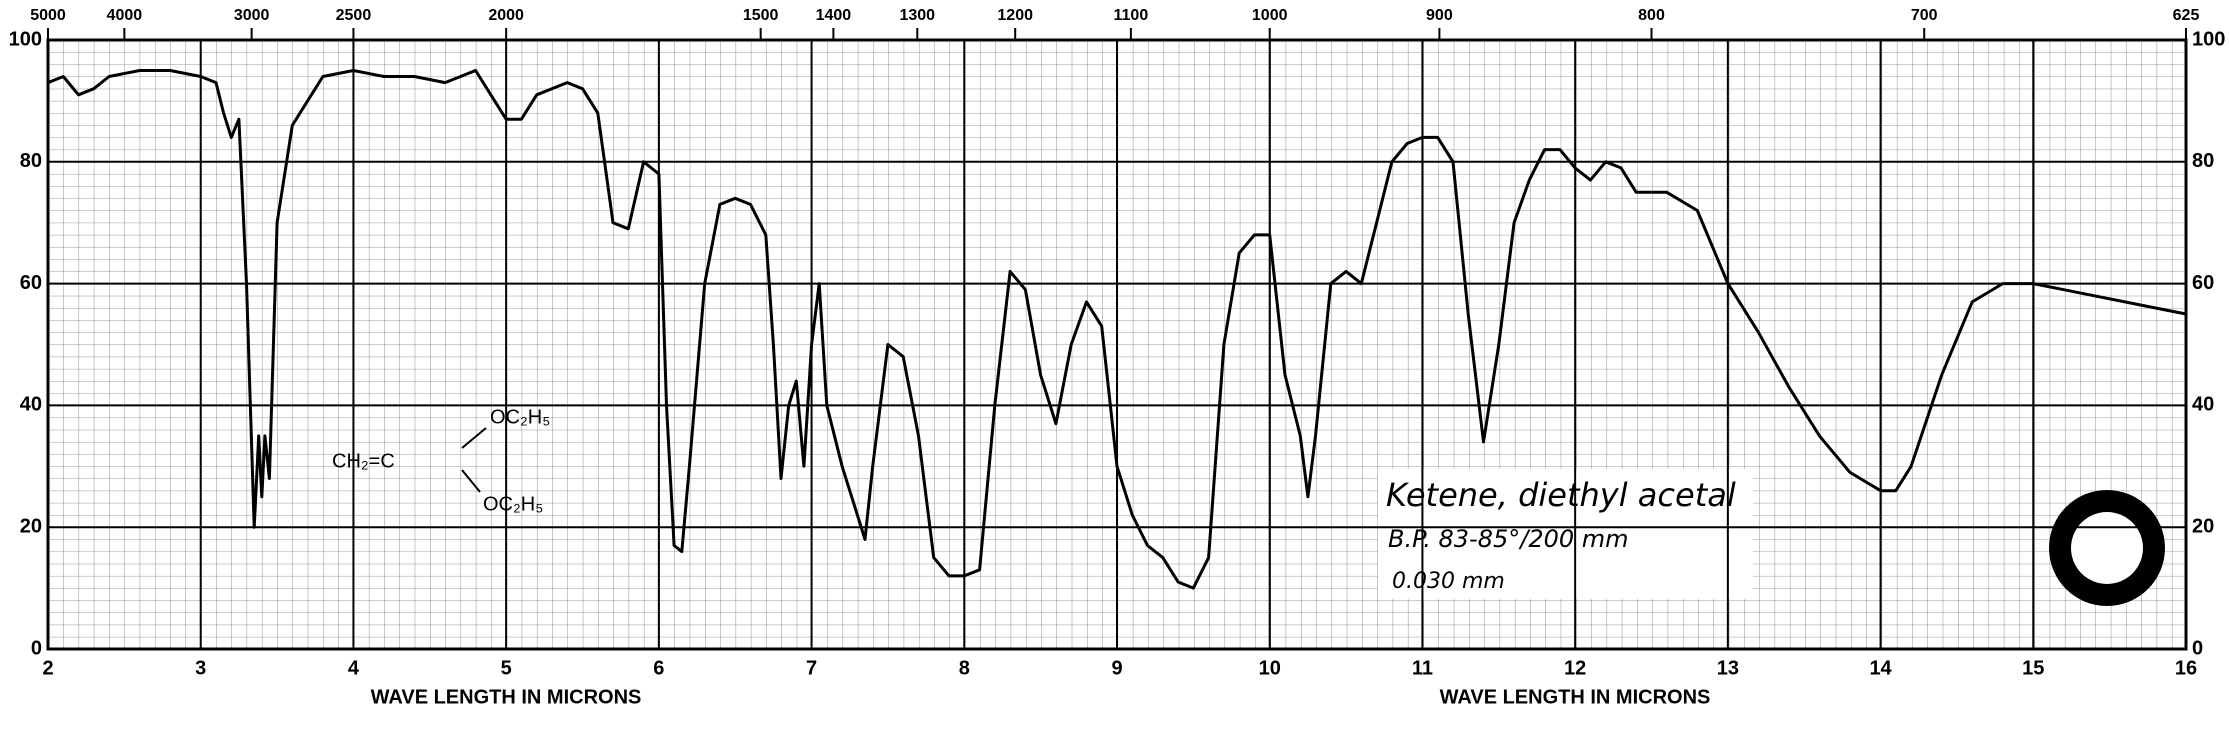  I want to click on logo, so click(2107, 548).